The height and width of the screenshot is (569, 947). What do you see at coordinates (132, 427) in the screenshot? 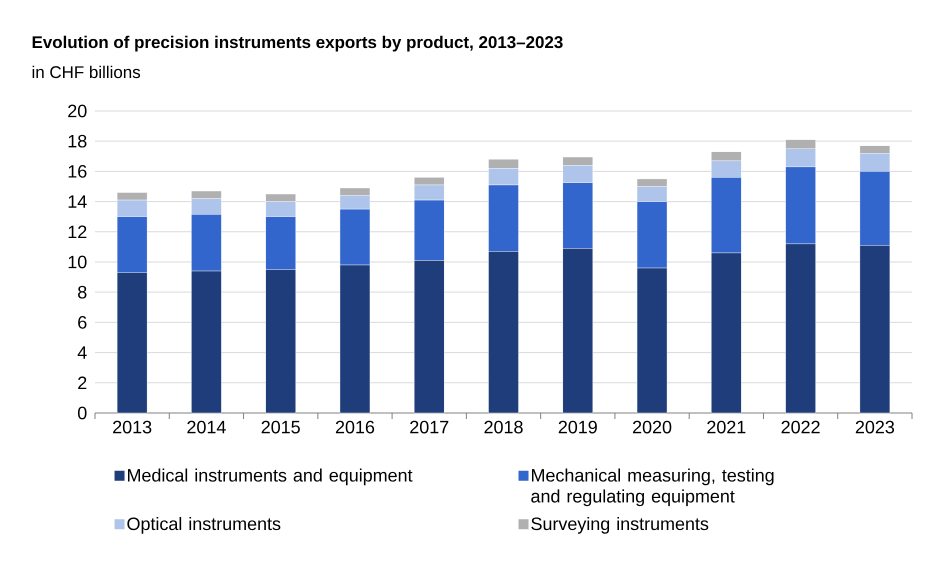
I see `x-tick-label: 2013` at bounding box center [132, 427].